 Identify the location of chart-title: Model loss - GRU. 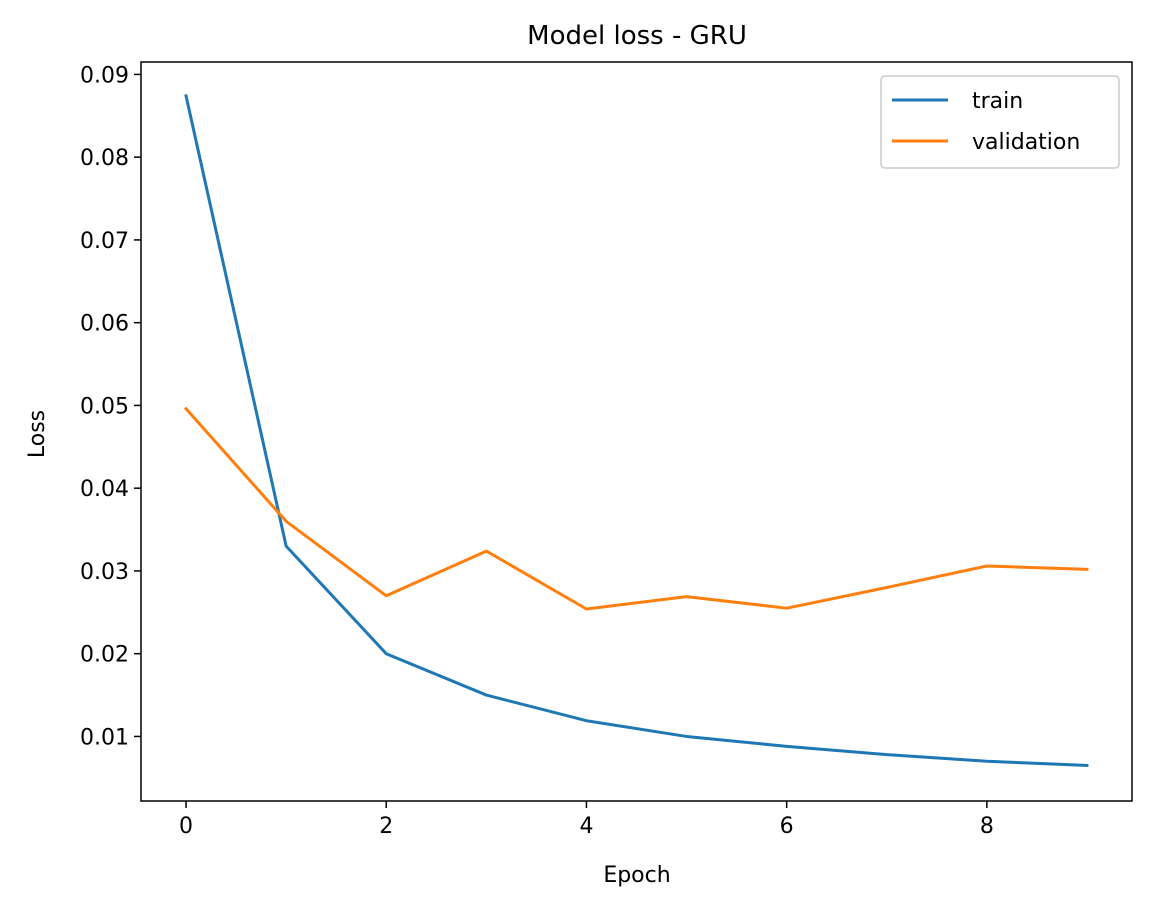
(637, 36).